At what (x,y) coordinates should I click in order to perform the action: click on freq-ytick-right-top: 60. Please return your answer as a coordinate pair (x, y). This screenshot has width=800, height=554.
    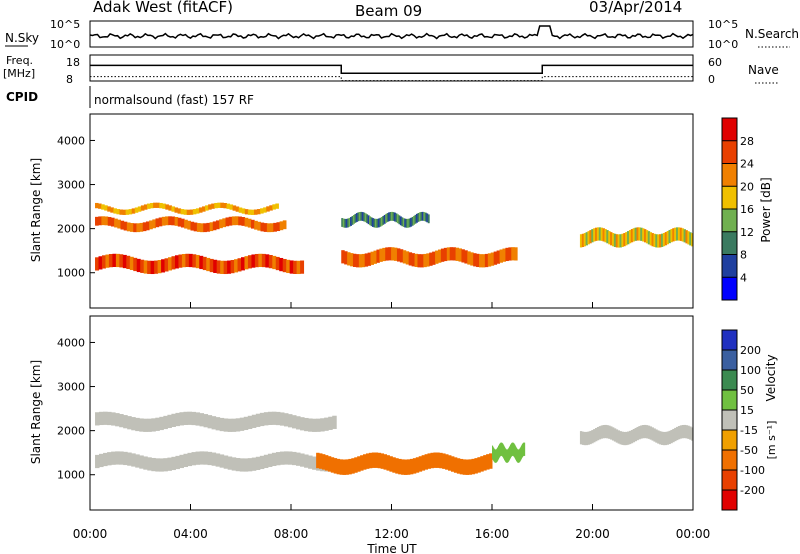
    Looking at the image, I should click on (715, 62).